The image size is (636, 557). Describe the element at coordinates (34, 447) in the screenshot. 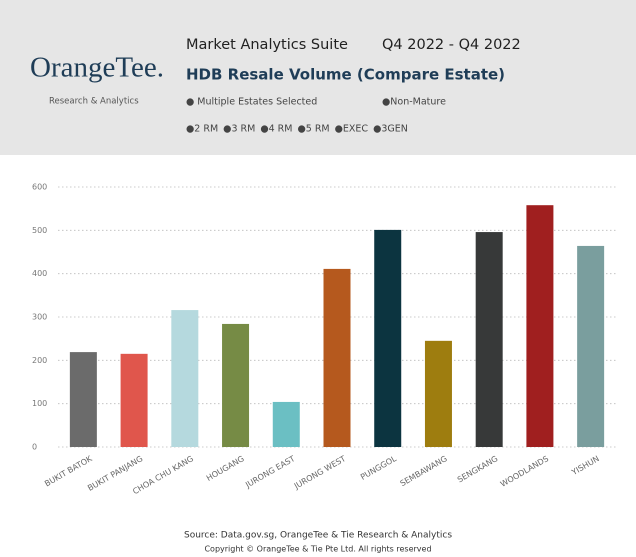

I see `y-tick-label: 0` at that location.